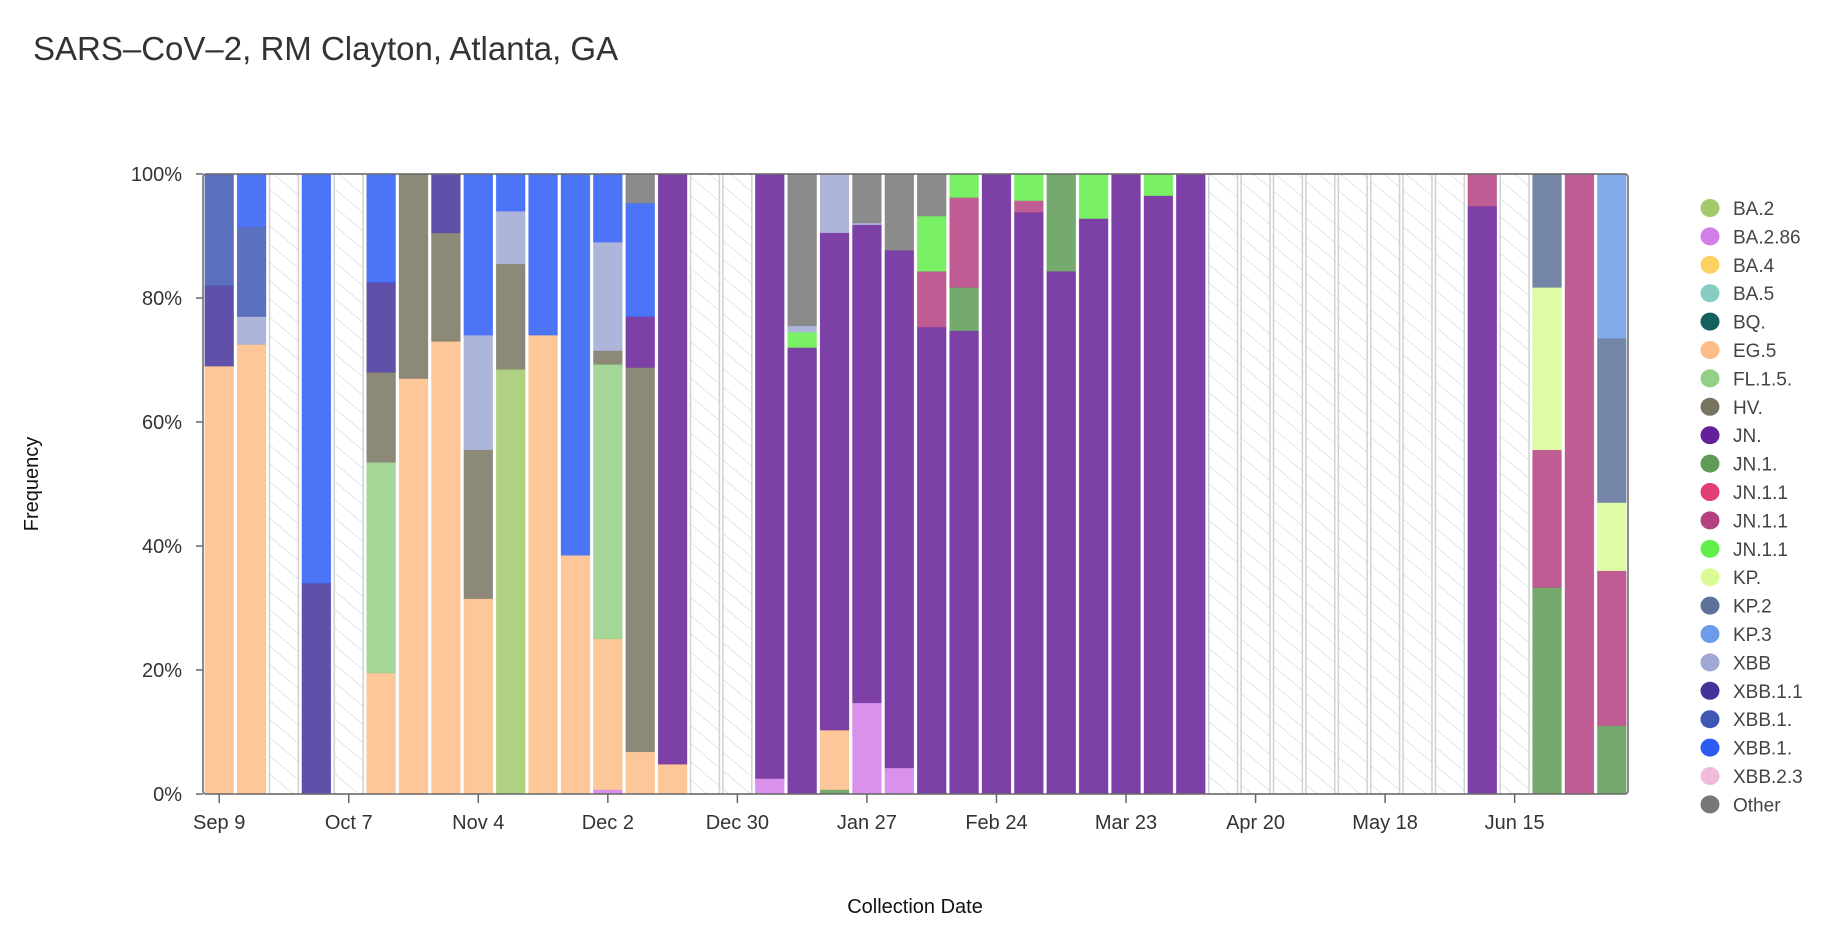  Describe the element at coordinates (1749, 323) in the screenshot. I see `legend-label: BQ.` at that location.